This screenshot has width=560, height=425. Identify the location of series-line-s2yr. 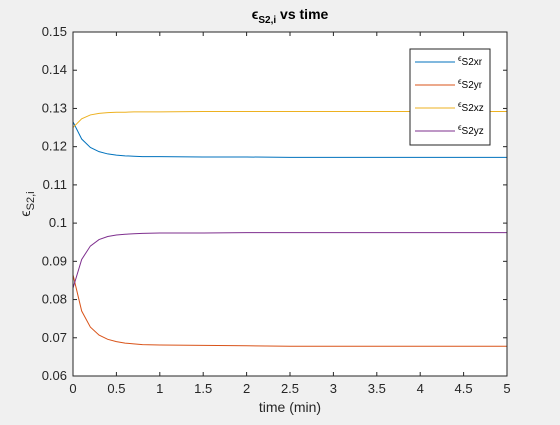
(289, 310).